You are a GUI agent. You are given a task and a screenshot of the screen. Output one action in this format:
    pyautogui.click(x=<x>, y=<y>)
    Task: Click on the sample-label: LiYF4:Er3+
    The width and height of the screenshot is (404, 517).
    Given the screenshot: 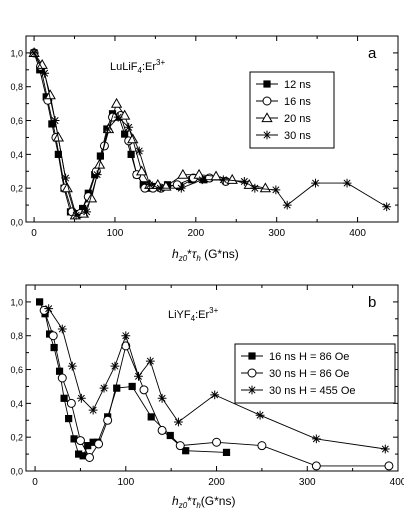 What is the action you would take?
    pyautogui.click(x=193, y=314)
    